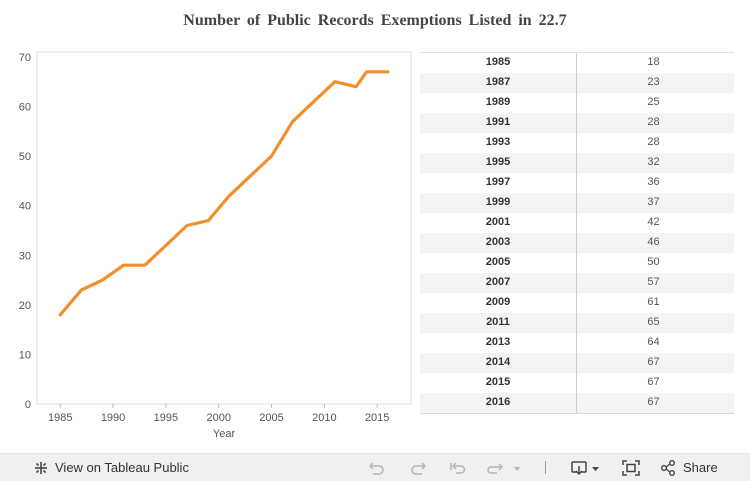 This screenshot has height=481, width=750. I want to click on table-row: 2009 61, so click(577, 303).